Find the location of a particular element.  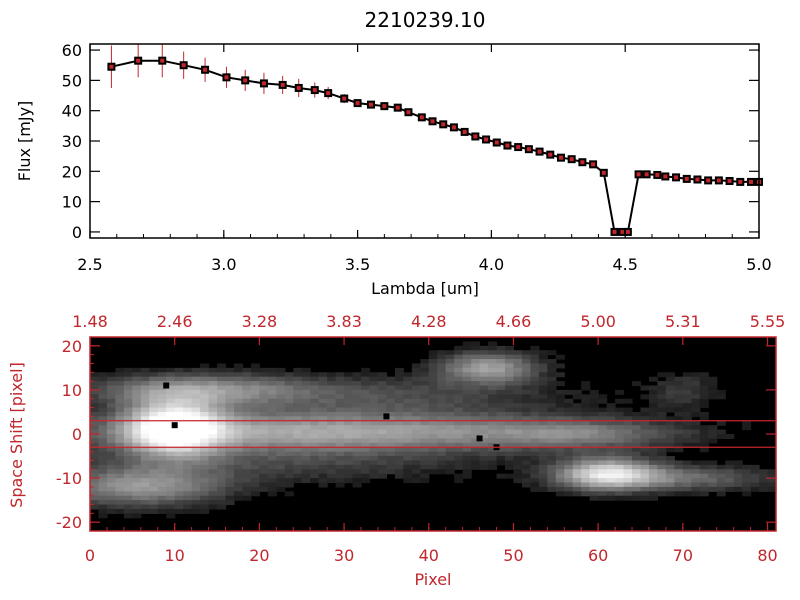

top-y-tick-label: 40 is located at coordinates (72, 111).